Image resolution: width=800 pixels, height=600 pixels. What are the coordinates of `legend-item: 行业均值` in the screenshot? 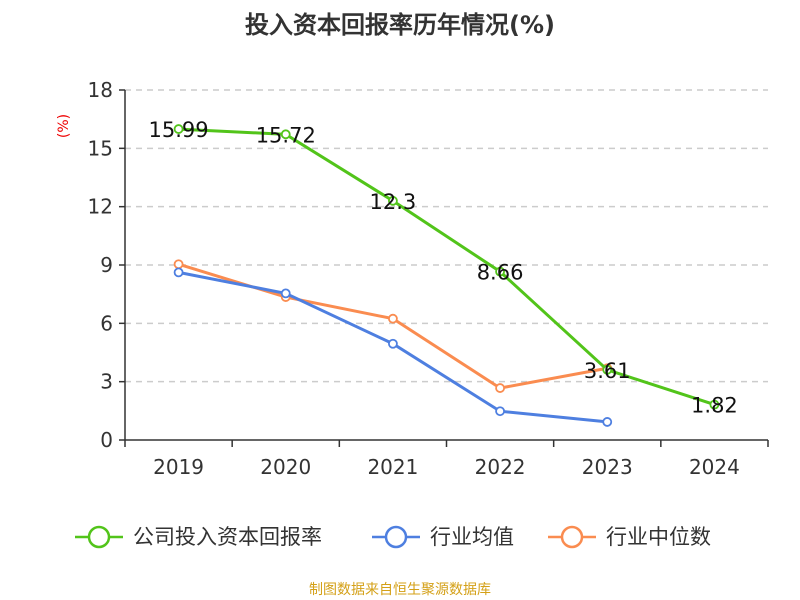 It's located at (443, 537).